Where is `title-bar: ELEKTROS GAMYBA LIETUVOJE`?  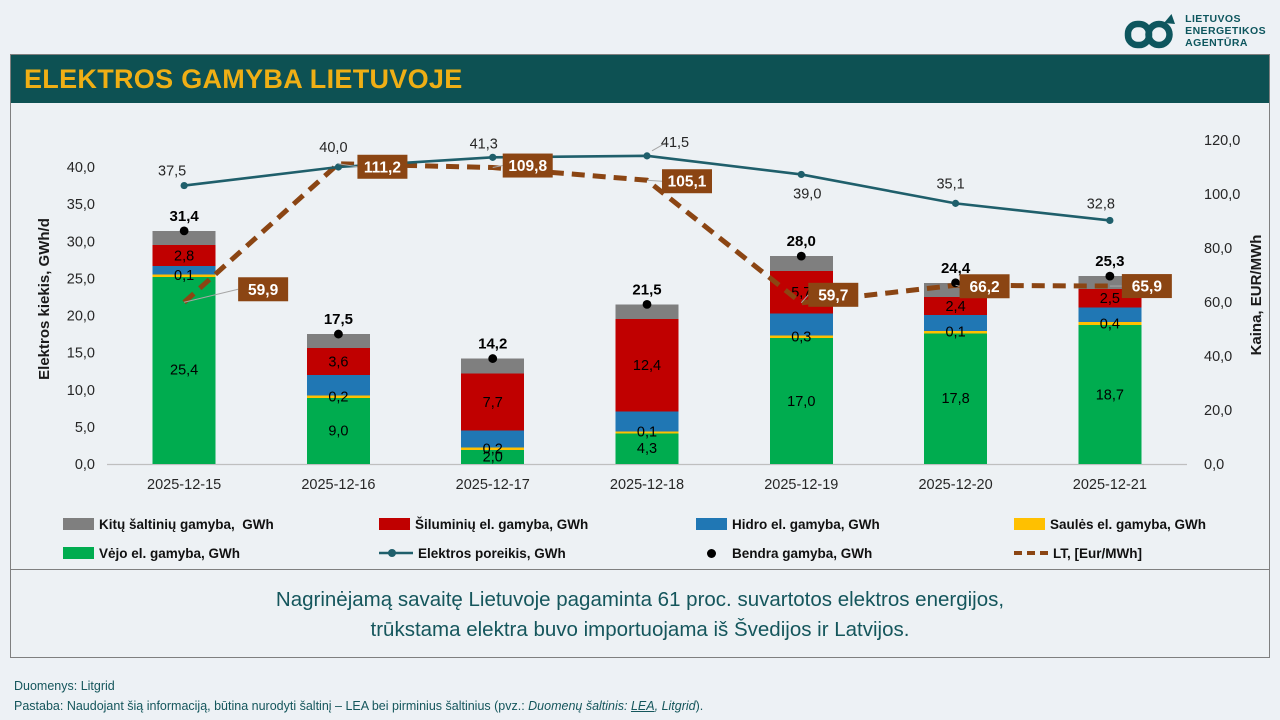 title-bar: ELEKTROS GAMYBA LIETUVOJE is located at coordinates (640, 79).